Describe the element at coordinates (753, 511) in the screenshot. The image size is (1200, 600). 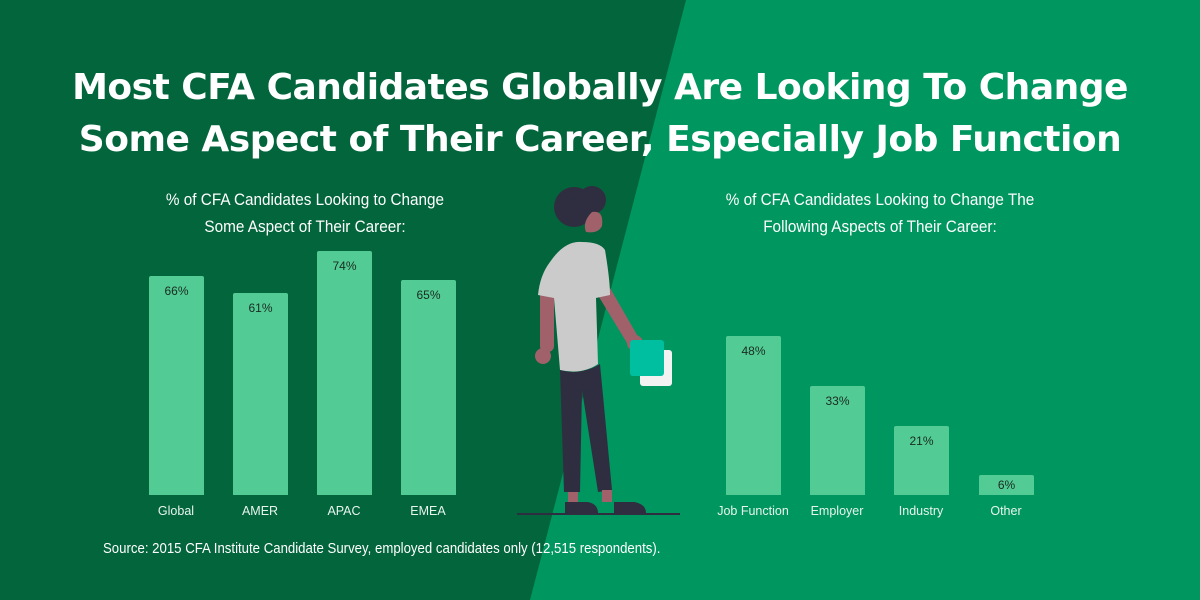
I see `category-label-job-function: Job Function` at that location.